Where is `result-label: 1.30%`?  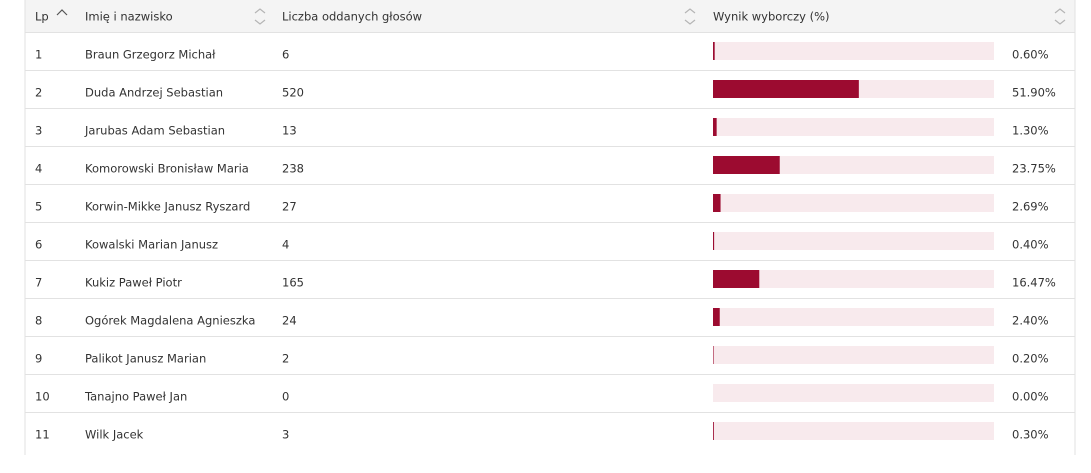
result-label: 1.30% is located at coordinates (1030, 131).